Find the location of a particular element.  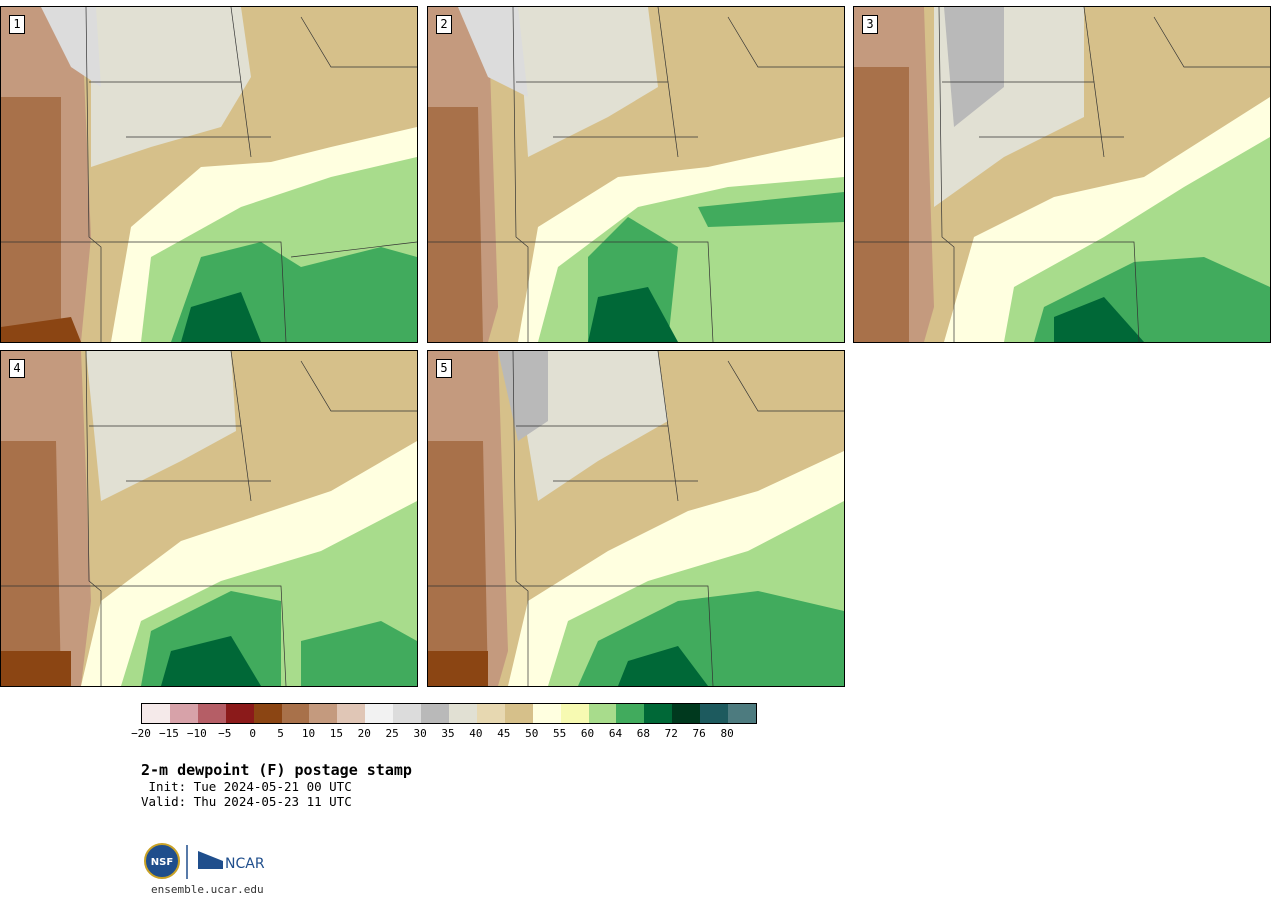

ensemble-member-map-1: 1 is located at coordinates (209, 174).